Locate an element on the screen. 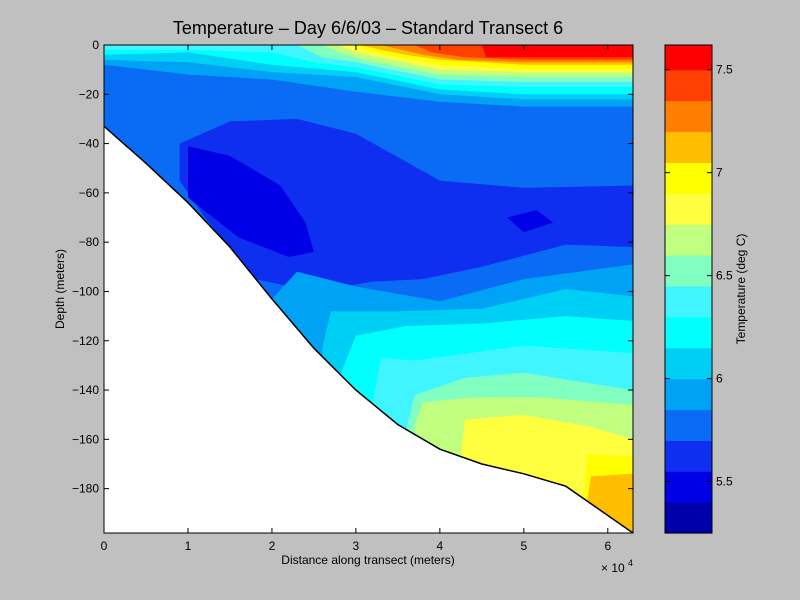  y-tick-label-8: −160 is located at coordinates (85, 439).